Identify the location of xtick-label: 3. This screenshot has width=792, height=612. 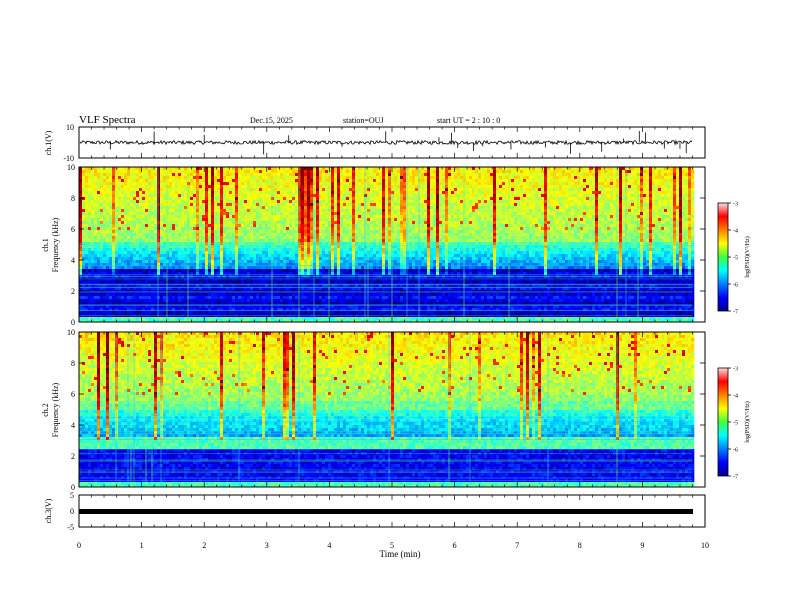
(267, 545).